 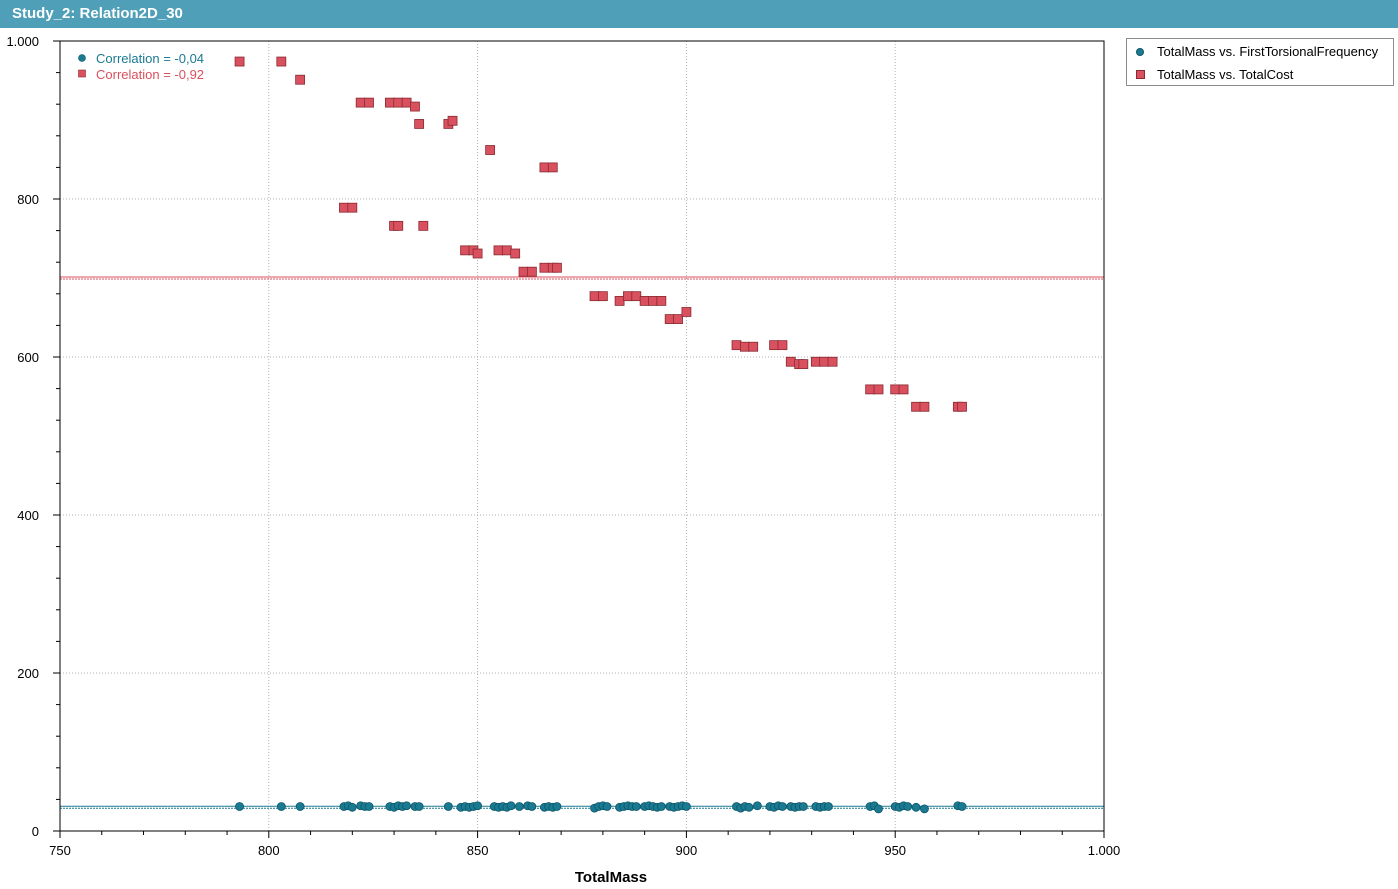 I want to click on legend-item-cost: TotalMass vs. TotalCost, so click(x=1260, y=74).